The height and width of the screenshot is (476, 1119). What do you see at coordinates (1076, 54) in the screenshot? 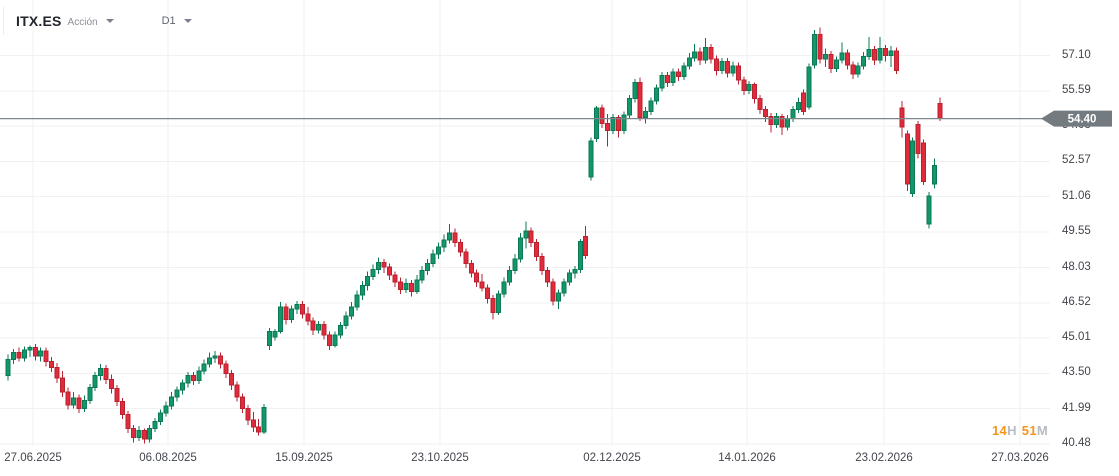
I see `price-tick-label: 57.10` at bounding box center [1076, 54].